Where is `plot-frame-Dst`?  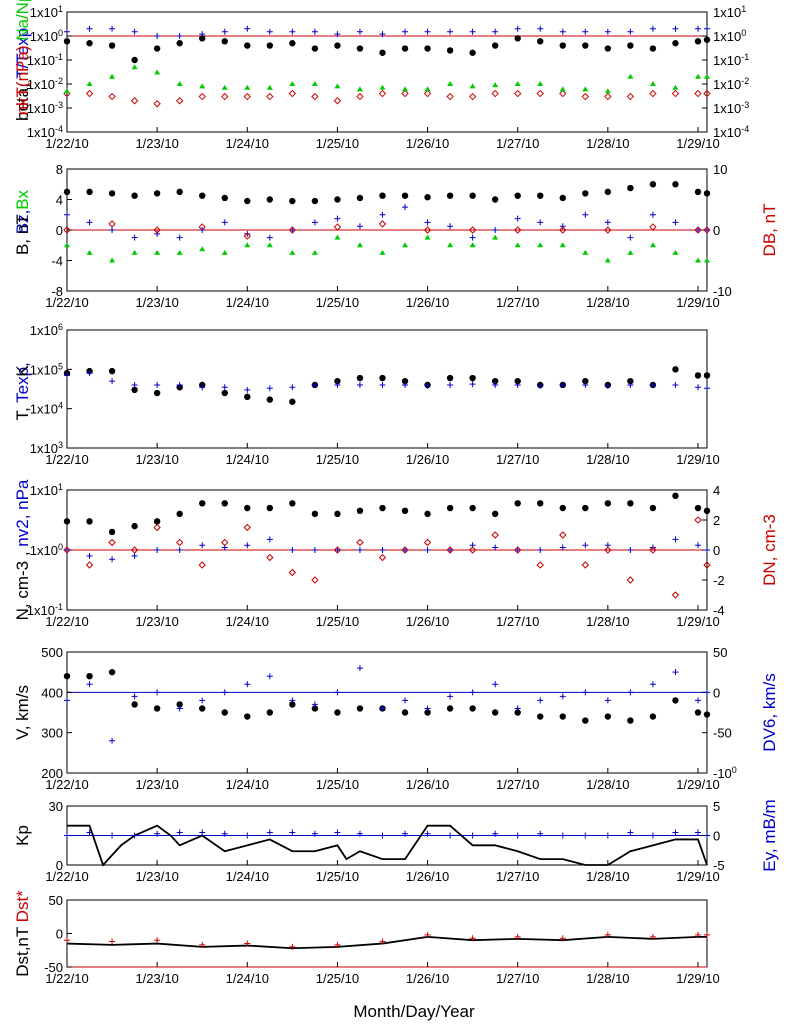 plot-frame-Dst is located at coordinates (387, 933).